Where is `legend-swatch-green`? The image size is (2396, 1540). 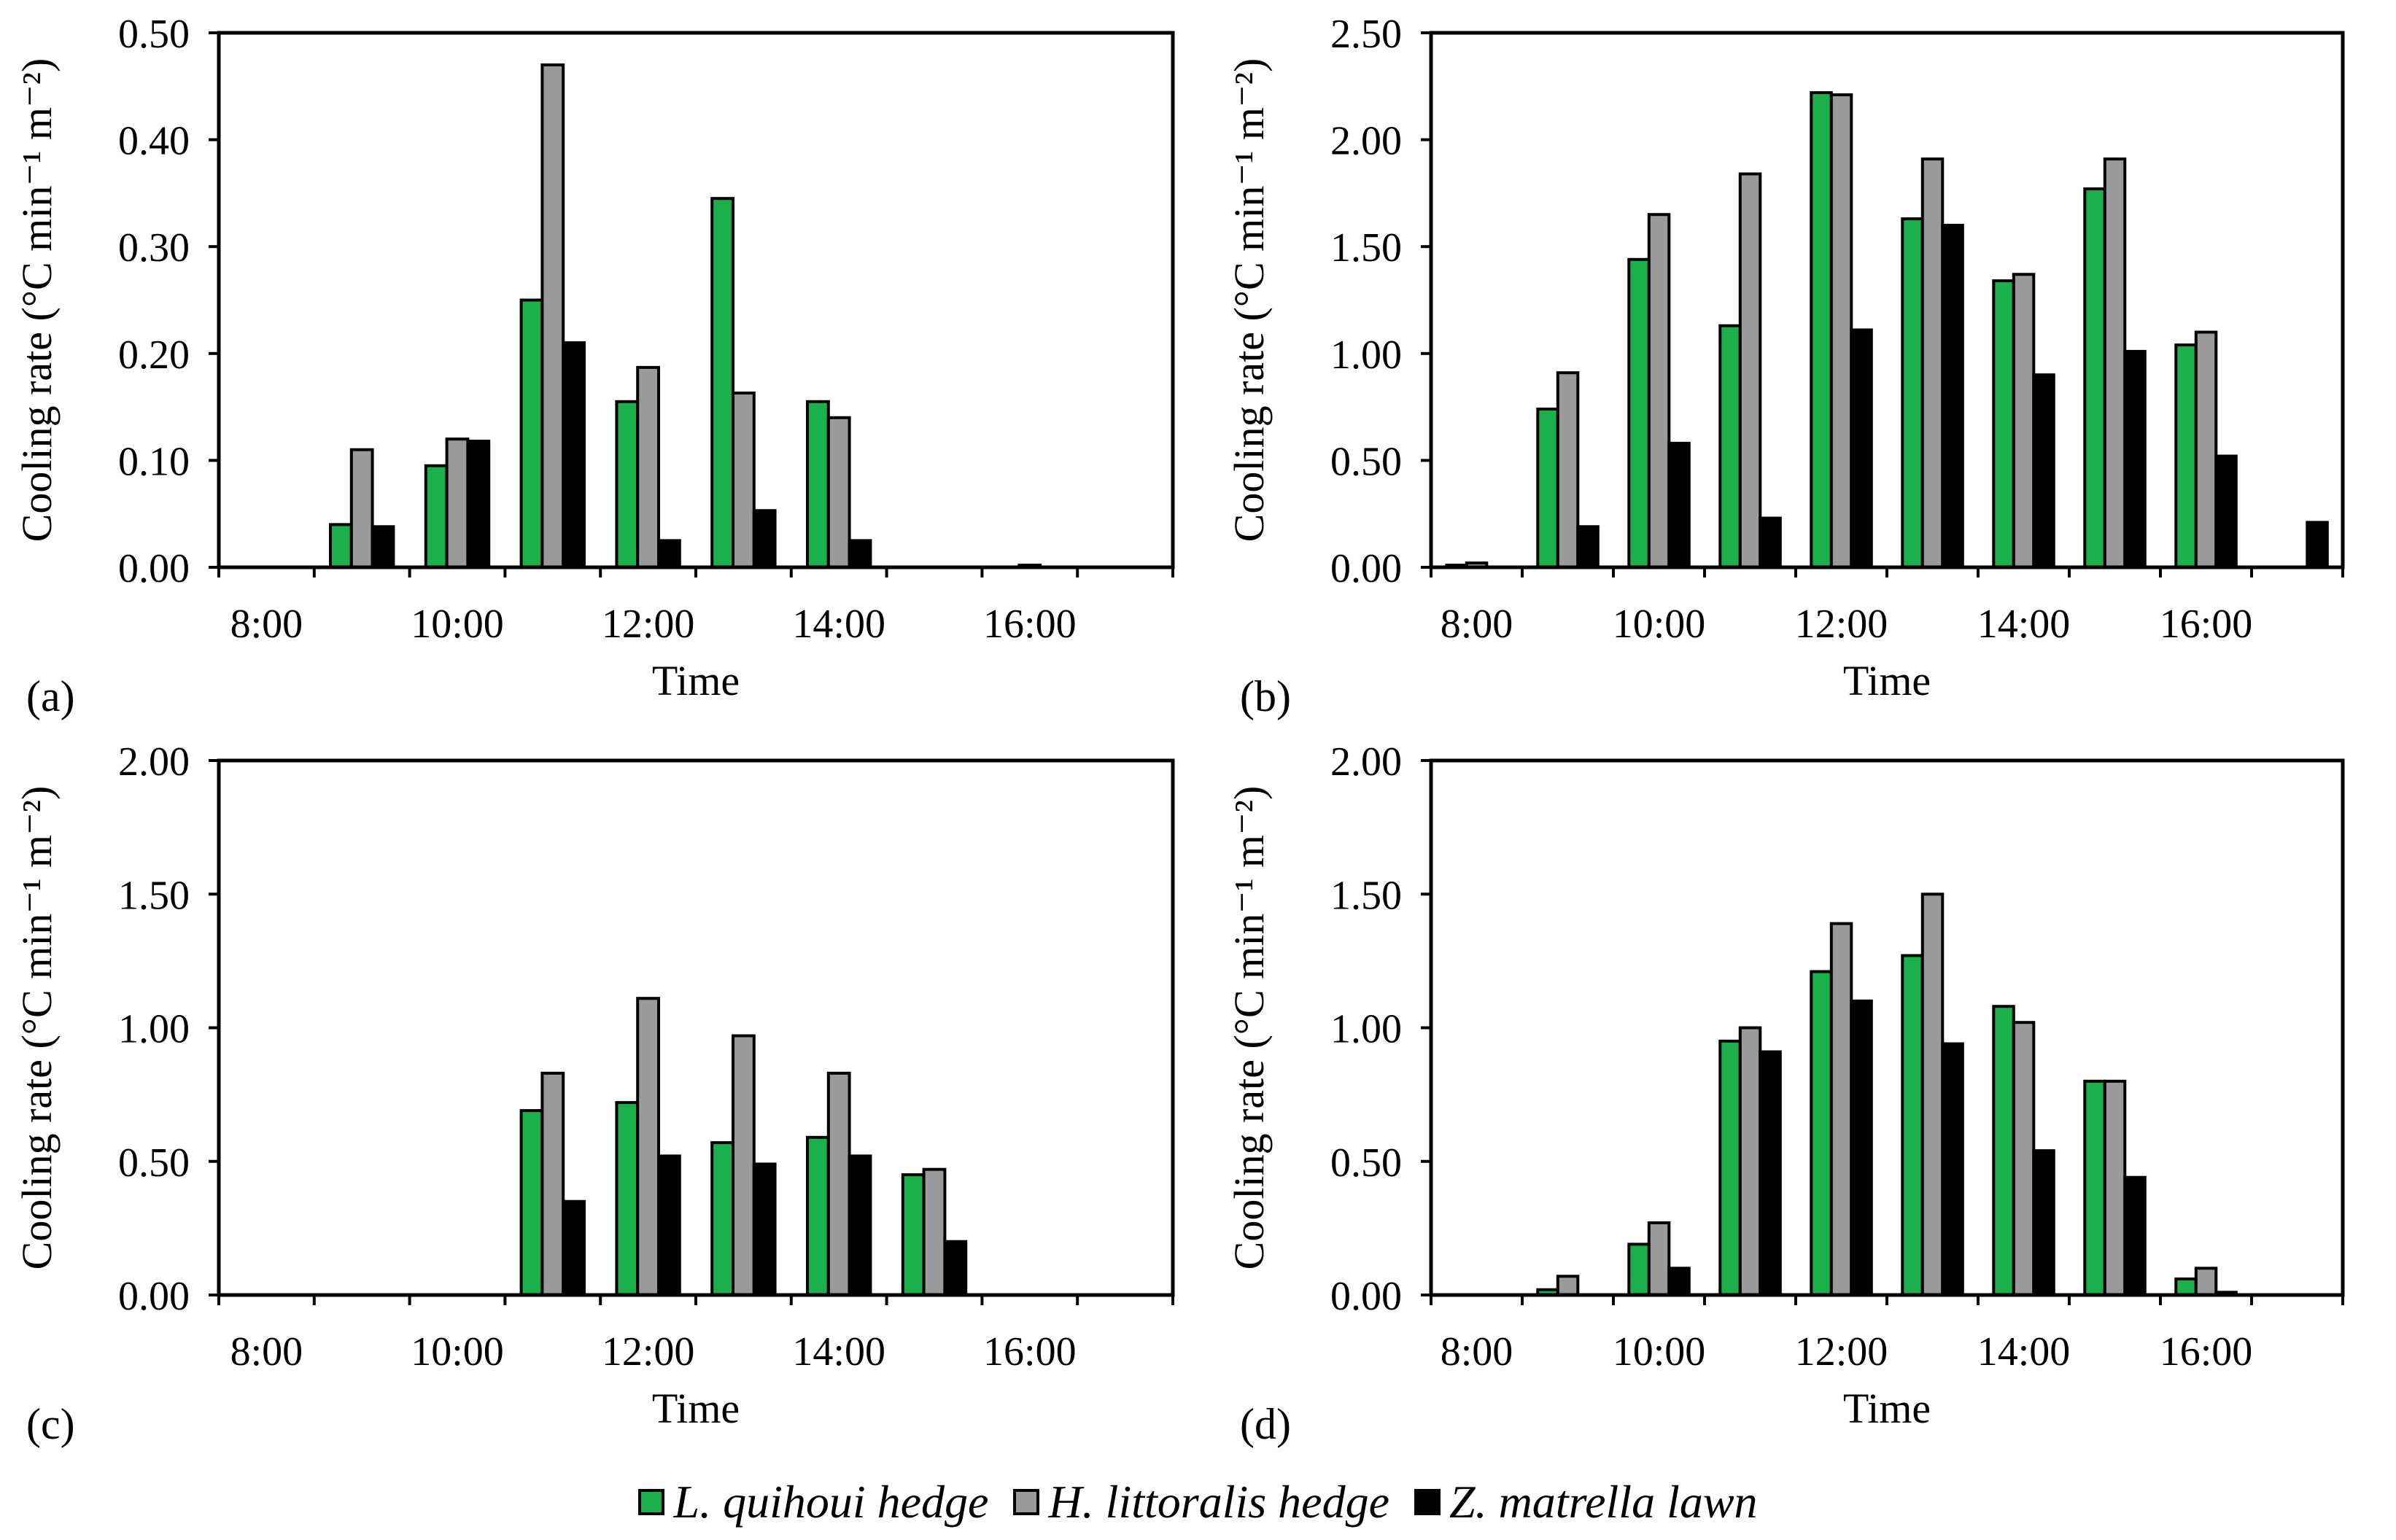 legend-swatch-green is located at coordinates (651, 1502).